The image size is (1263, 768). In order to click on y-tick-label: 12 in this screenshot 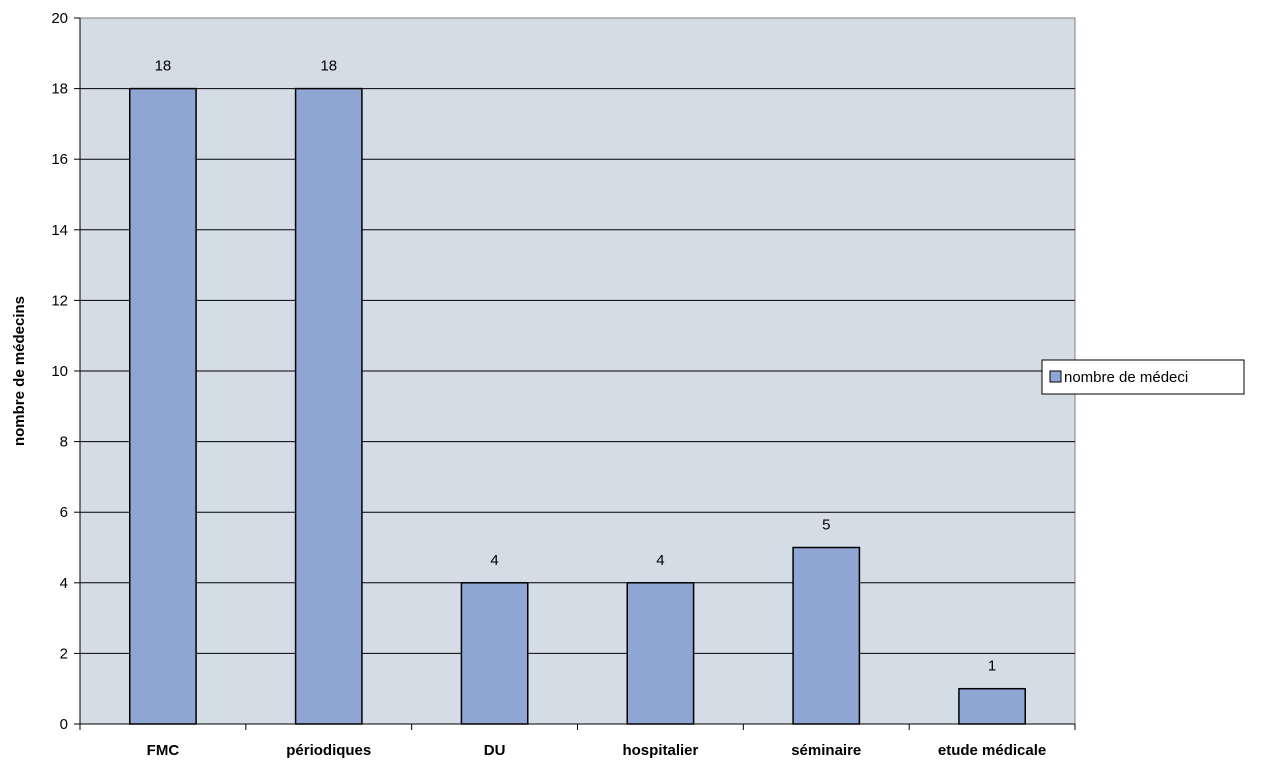, I will do `click(59, 300)`.